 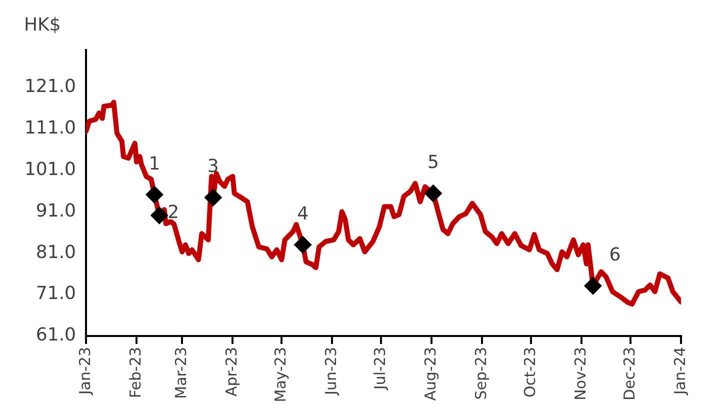 What do you see at coordinates (56, 252) in the screenshot?
I see `y-tick-label: 81.0` at bounding box center [56, 252].